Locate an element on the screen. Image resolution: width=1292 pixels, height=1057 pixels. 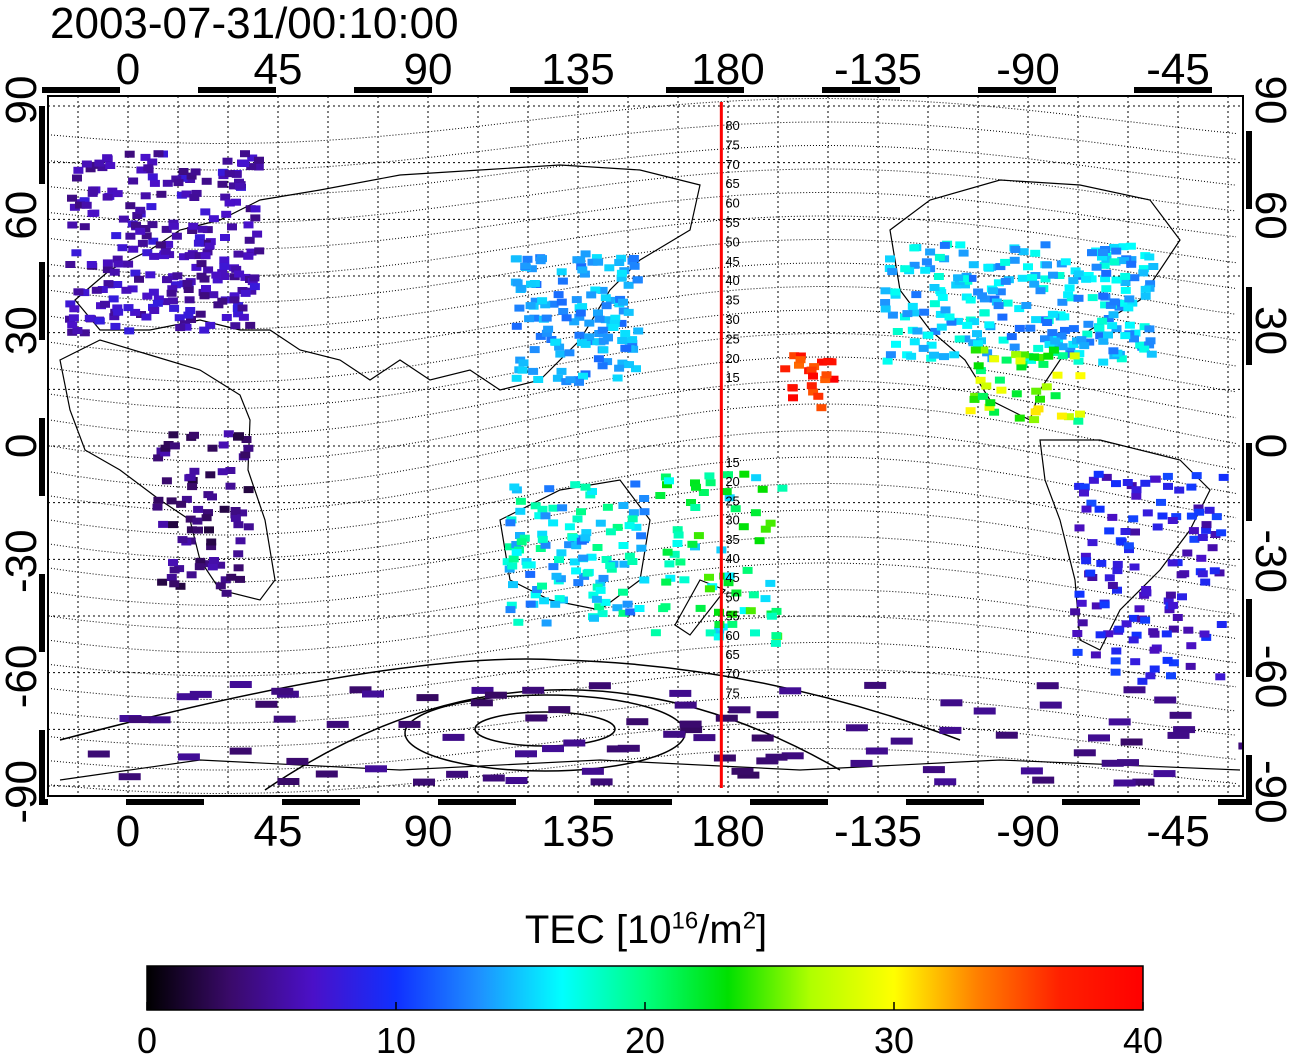
colorbar-tick-label: 10 is located at coordinates (396, 1038).